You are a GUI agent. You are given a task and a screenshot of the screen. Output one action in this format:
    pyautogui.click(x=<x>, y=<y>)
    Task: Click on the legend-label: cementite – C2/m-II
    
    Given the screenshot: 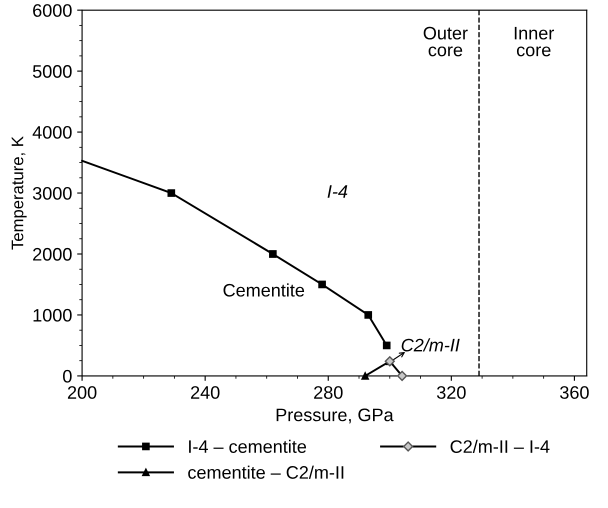 What is the action you would take?
    pyautogui.click(x=266, y=472)
    